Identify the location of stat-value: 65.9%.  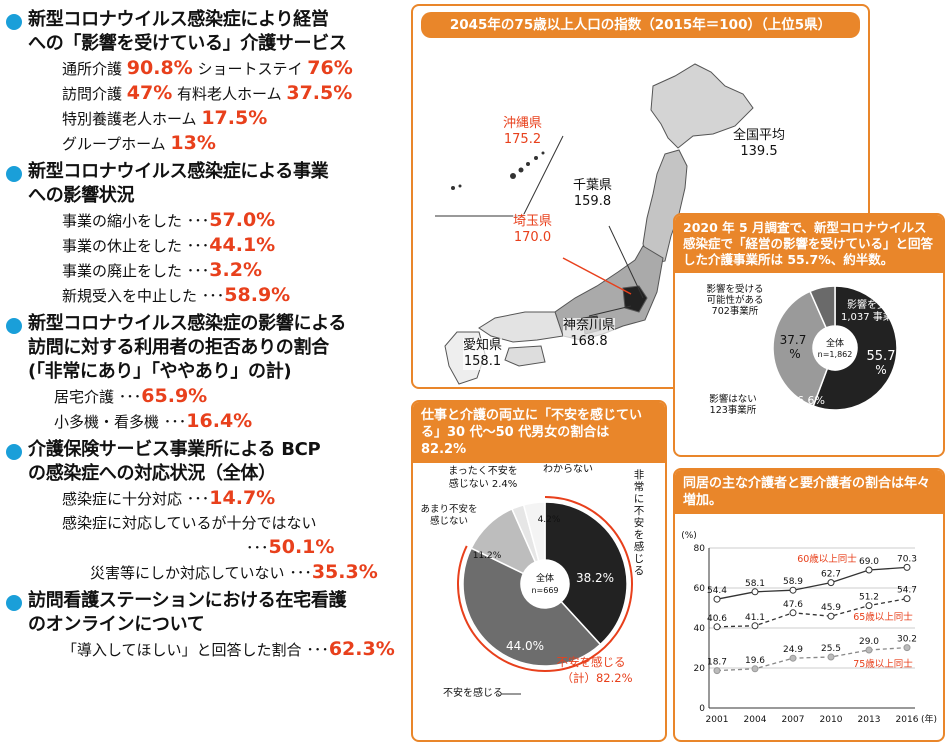
(174, 396).